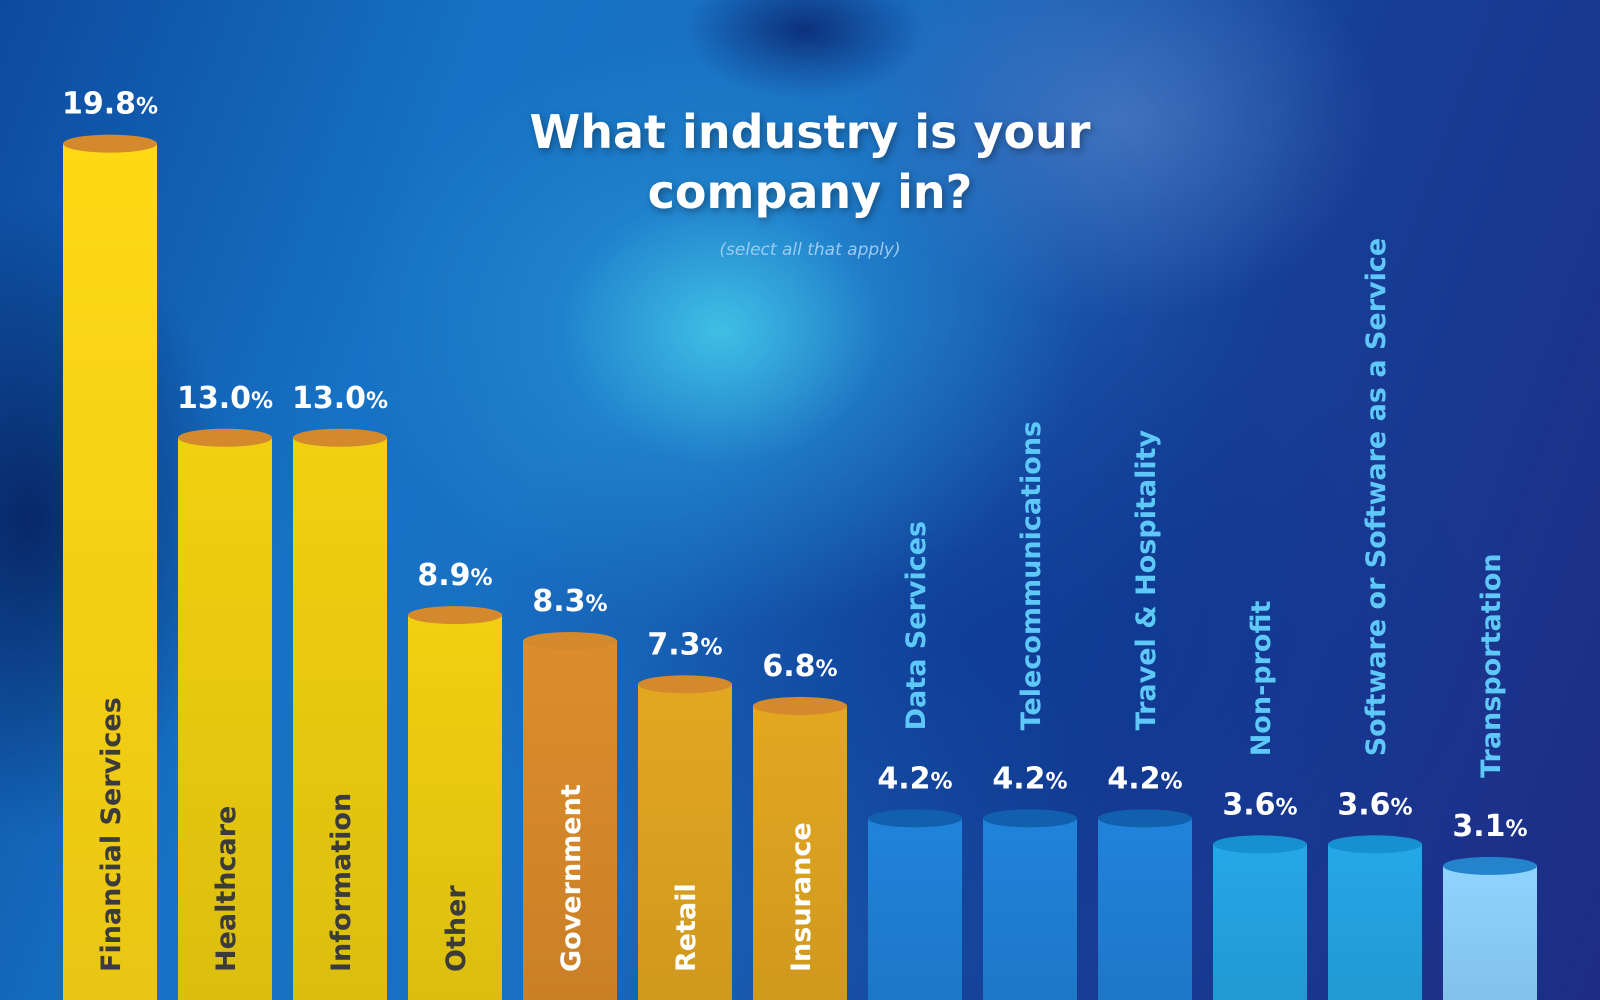 The height and width of the screenshot is (1000, 1600). What do you see at coordinates (1376, 497) in the screenshot?
I see `category-label-software-or-software-as-a-service: Software or Software as a Service` at bounding box center [1376, 497].